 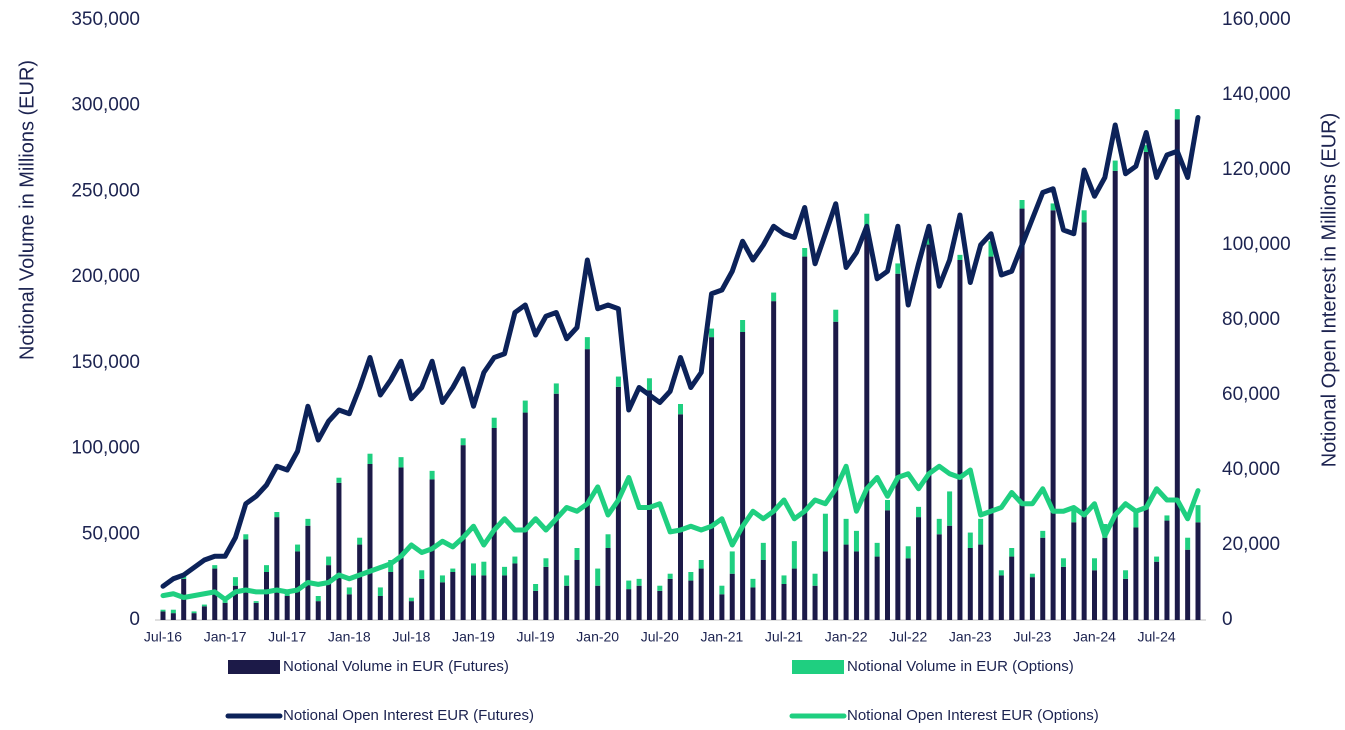 What do you see at coordinates (660, 637) in the screenshot?
I see `x-tick-label: Jul-20` at bounding box center [660, 637].